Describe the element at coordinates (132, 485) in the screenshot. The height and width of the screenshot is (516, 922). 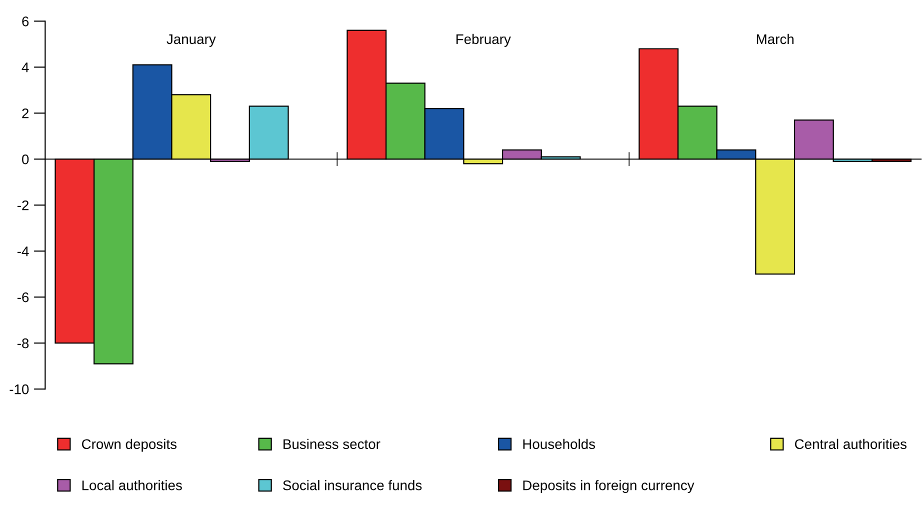
I see `legend-label: Local authorities` at that location.